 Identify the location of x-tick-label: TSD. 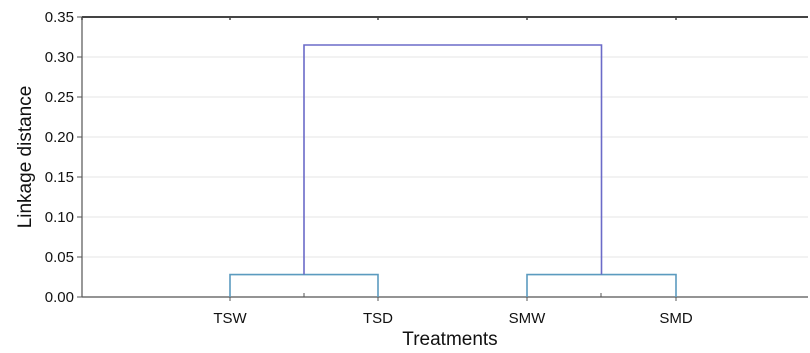
(378, 318).